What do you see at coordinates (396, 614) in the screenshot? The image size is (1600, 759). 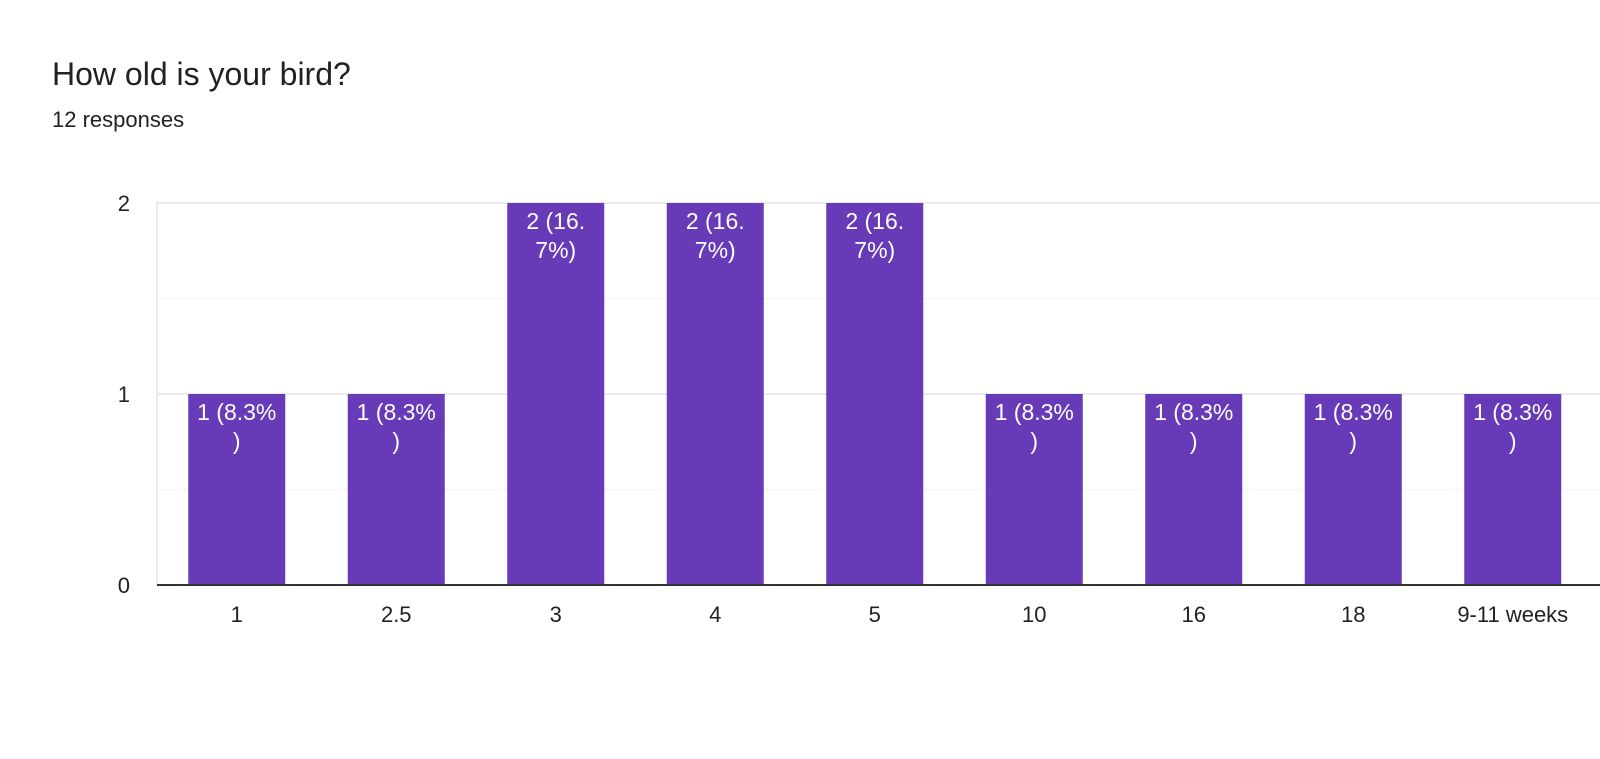 I see `x-tick-label: 2.5` at bounding box center [396, 614].